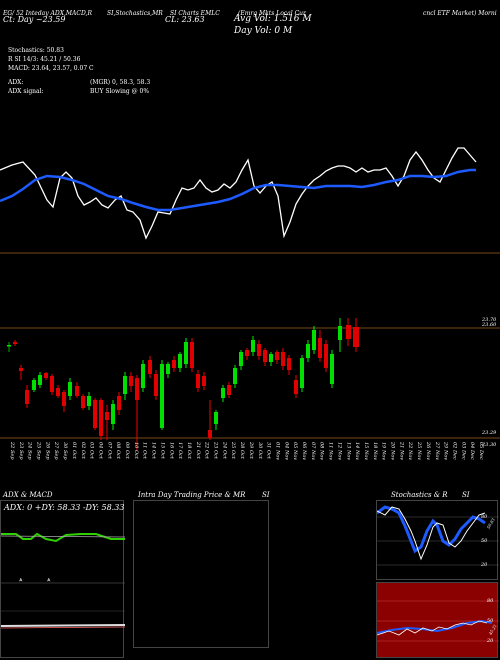 The image size is (500, 660). Describe the element at coordinates (101, 419) in the screenshot. I see `candle-11oct` at that location.